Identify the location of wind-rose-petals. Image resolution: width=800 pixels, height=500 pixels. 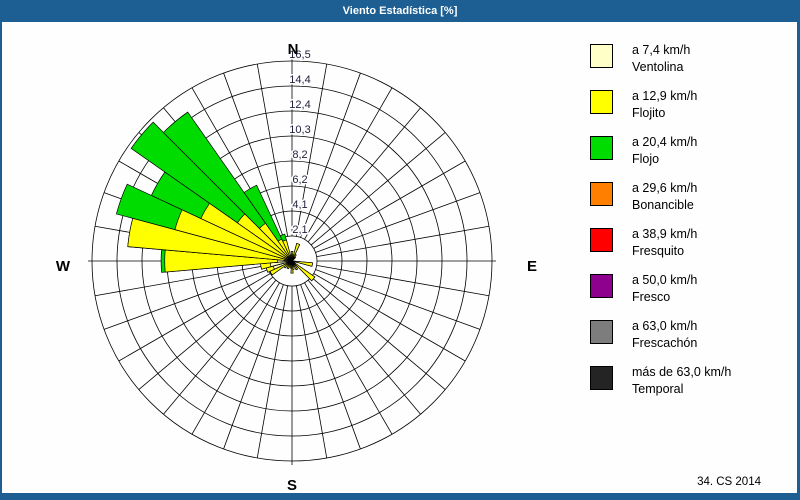
(215, 196).